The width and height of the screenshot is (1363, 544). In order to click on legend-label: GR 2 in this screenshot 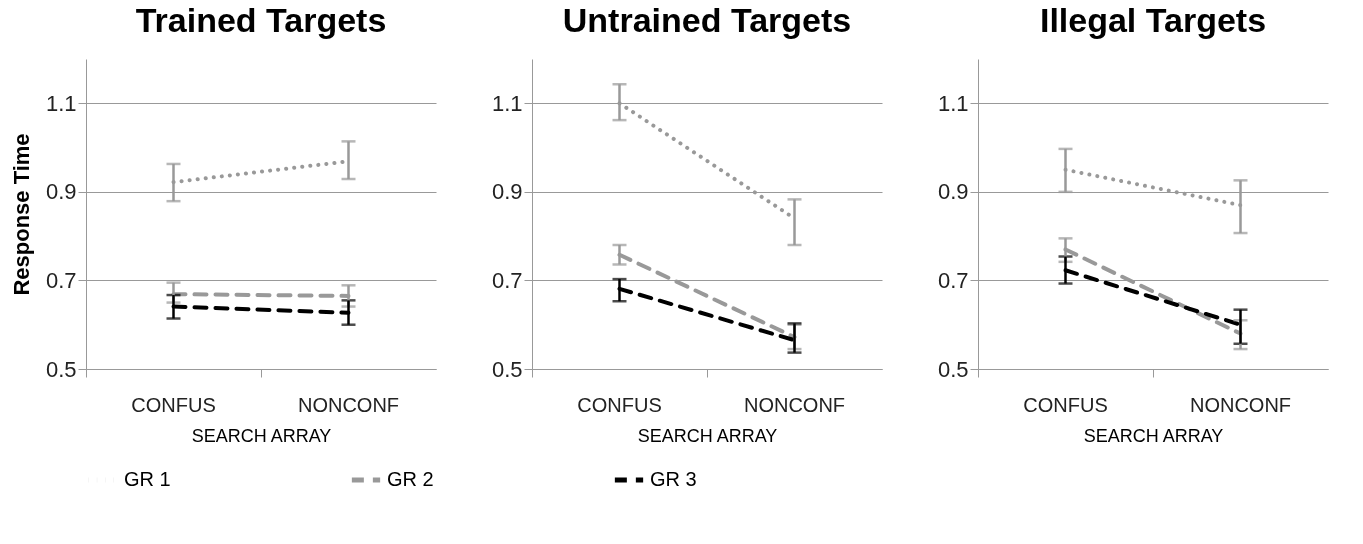, I will do `click(410, 479)`.